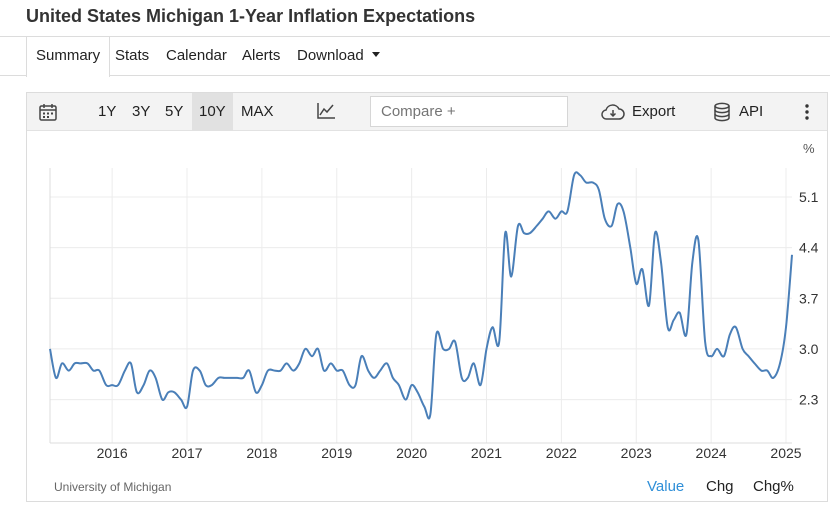 Image resolution: width=830 pixels, height=526 pixels. Describe the element at coordinates (132, 55) in the screenshot. I see `tab-stats: Stats` at that location.